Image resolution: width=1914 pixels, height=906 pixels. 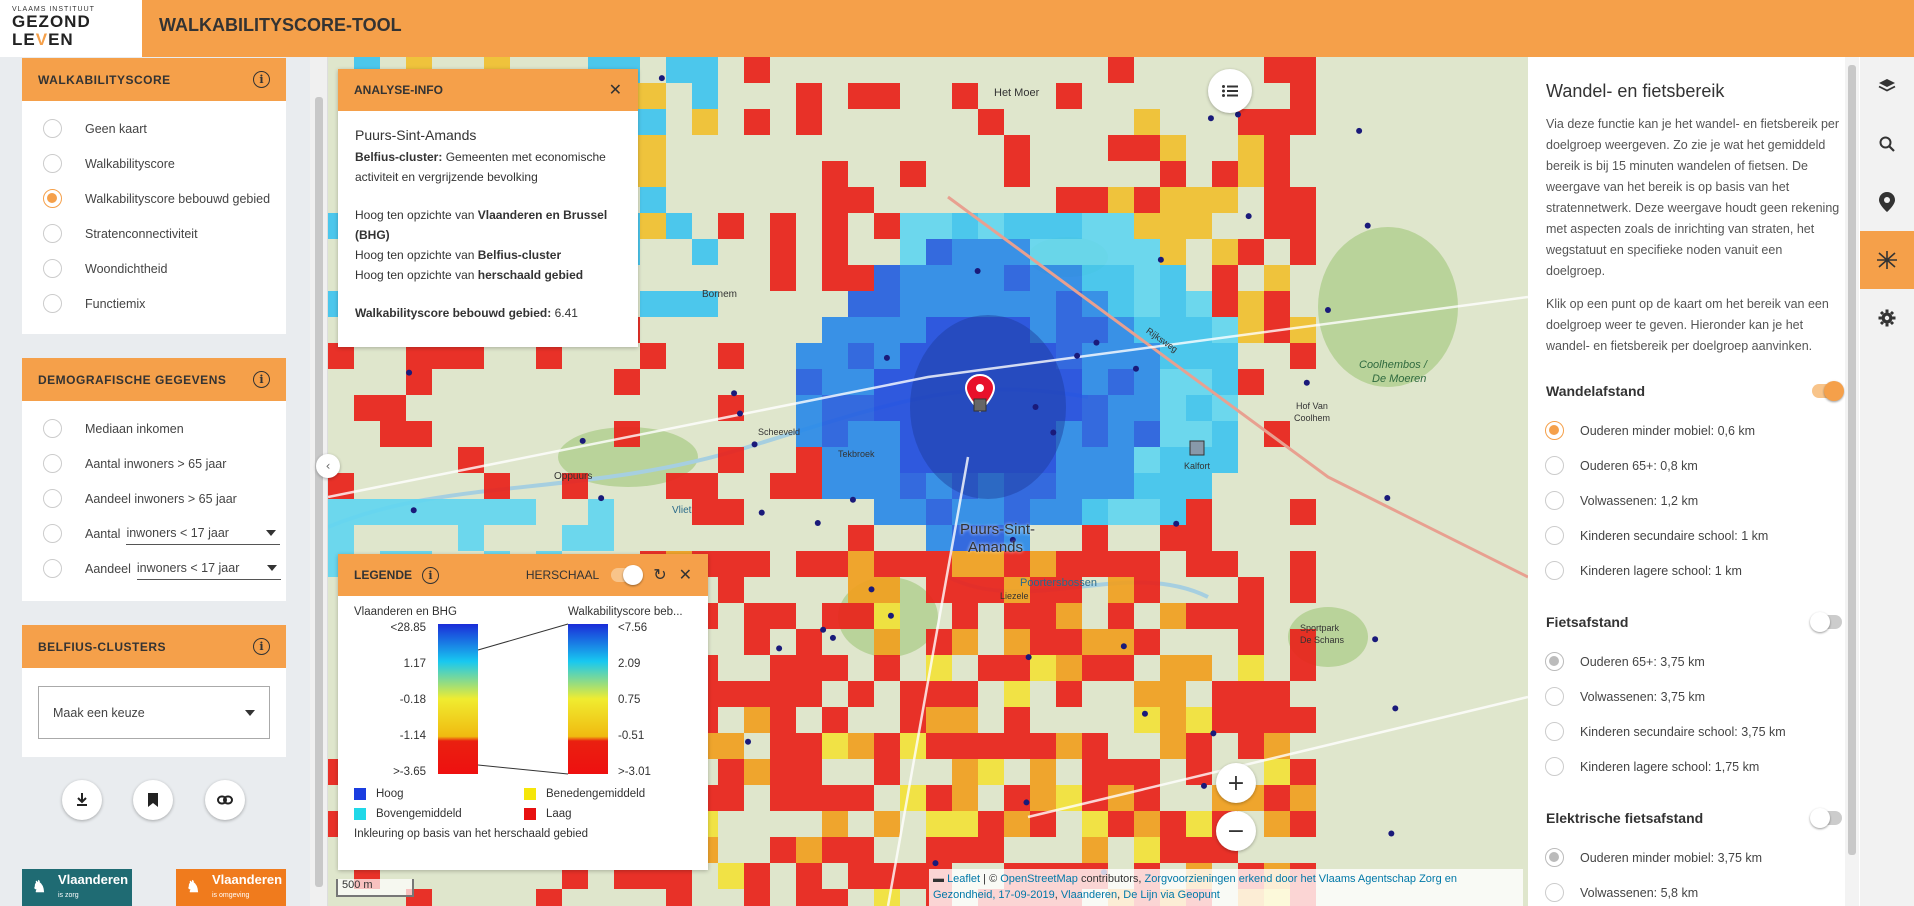 What do you see at coordinates (964, 879) in the screenshot?
I see `leaflet-link: Leaflet` at bounding box center [964, 879].